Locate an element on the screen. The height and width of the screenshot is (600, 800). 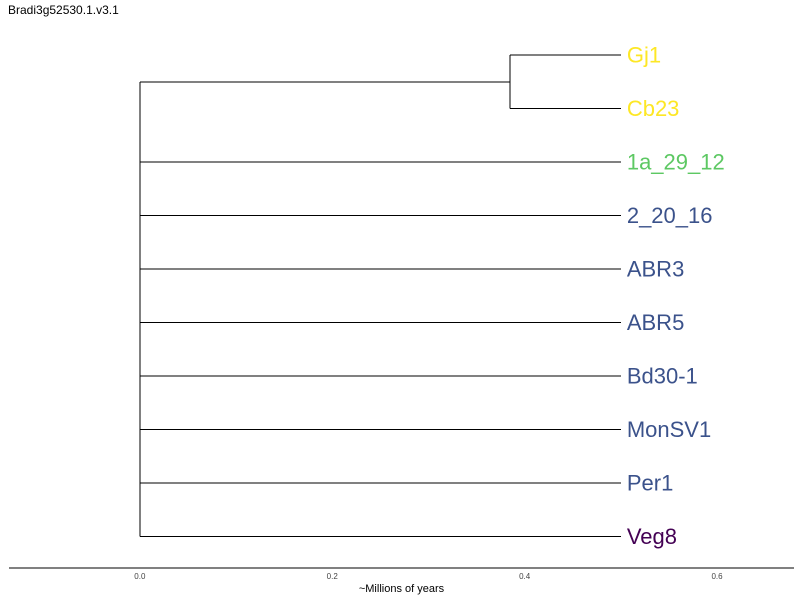
x-tick-label: 0.0 is located at coordinates (140, 576).